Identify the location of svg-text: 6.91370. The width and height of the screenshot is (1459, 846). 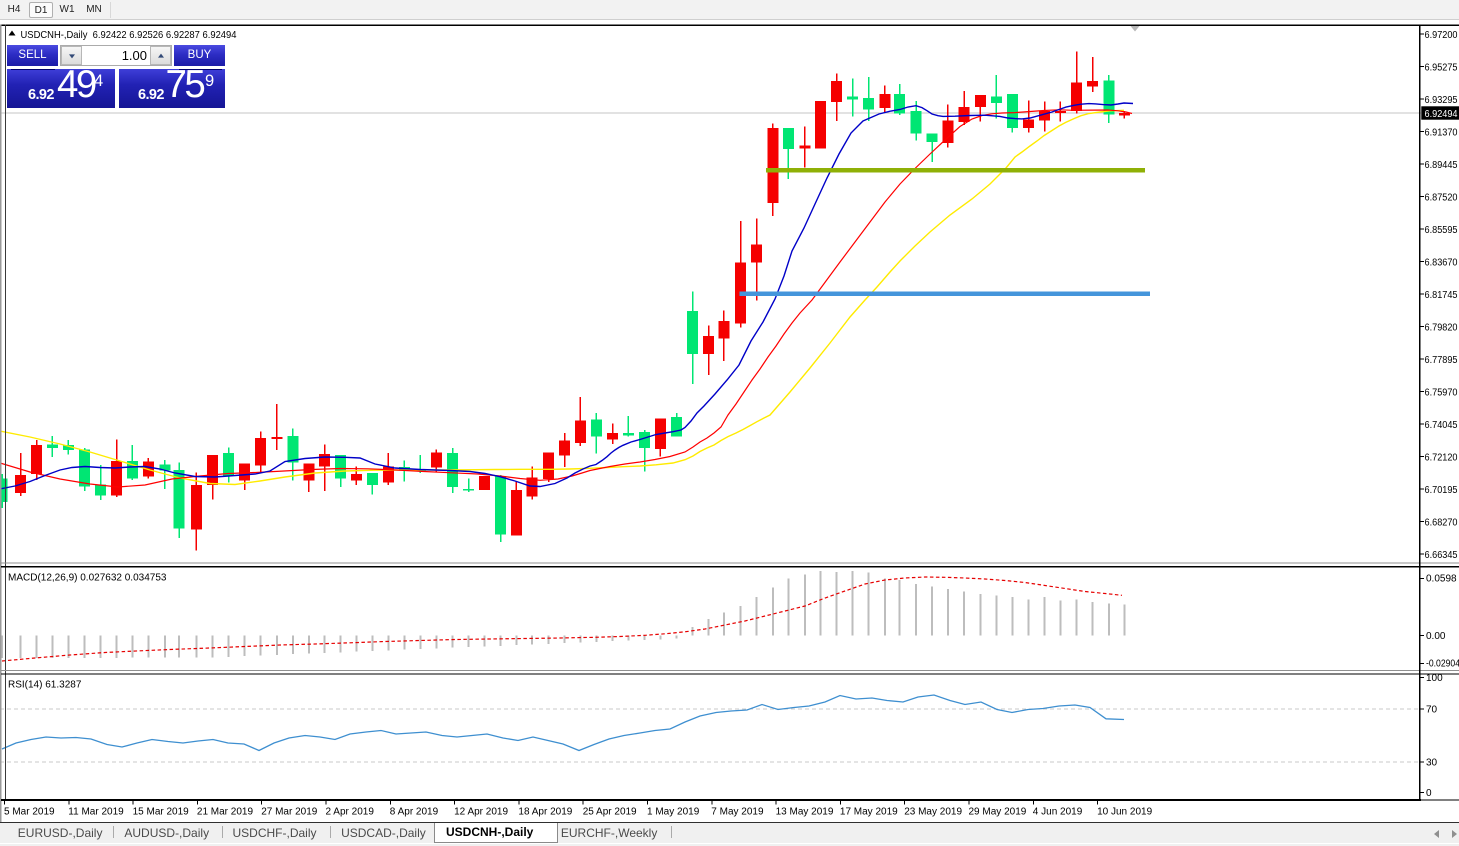
(1441, 132).